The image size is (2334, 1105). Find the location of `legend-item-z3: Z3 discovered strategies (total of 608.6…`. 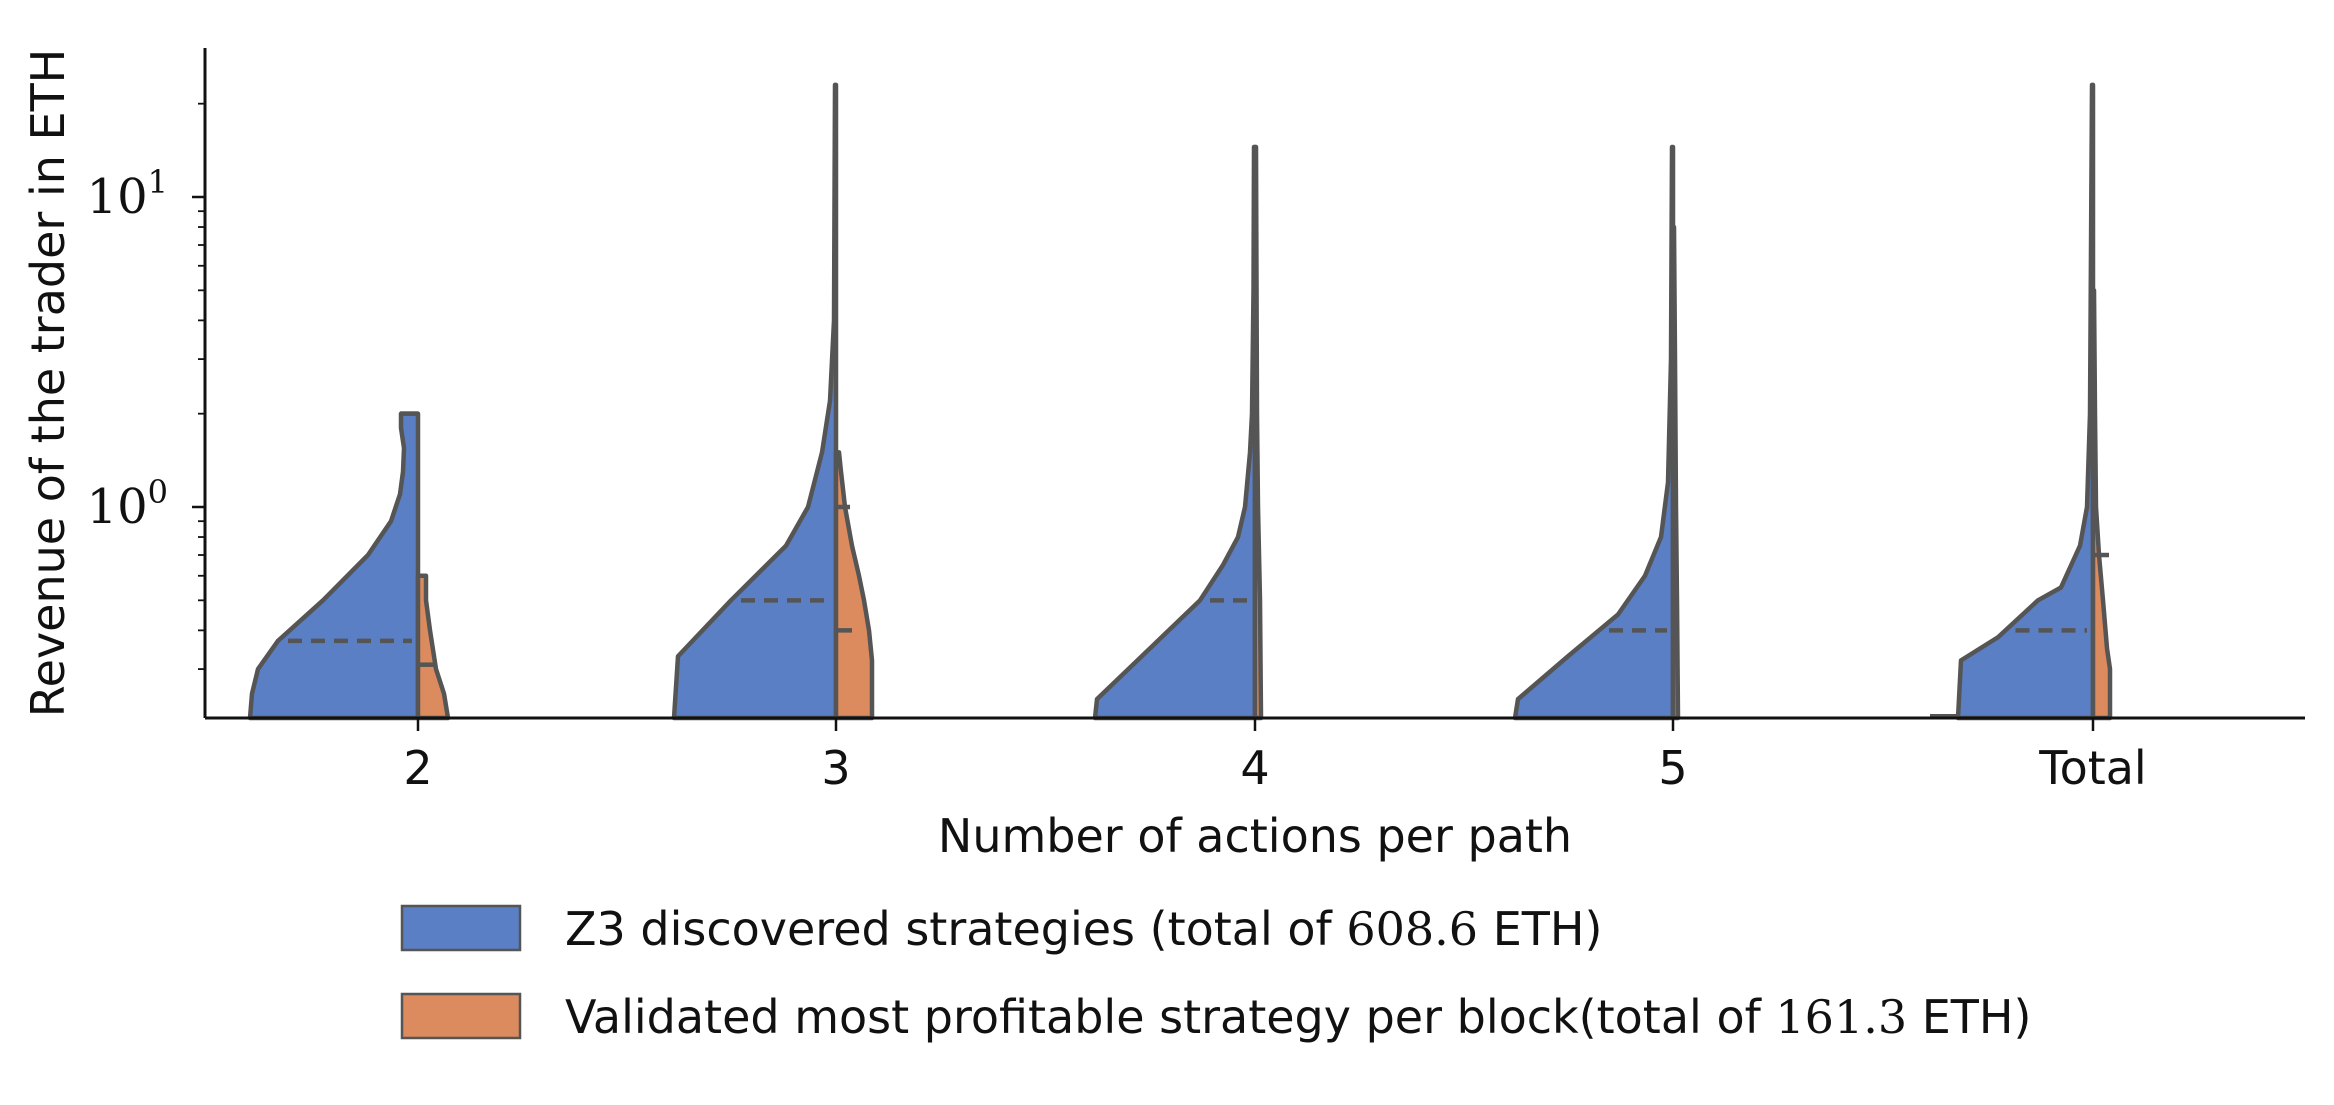

legend-item-z3: Z3 discovered strategies (total of 608.6… is located at coordinates (1001, 929).